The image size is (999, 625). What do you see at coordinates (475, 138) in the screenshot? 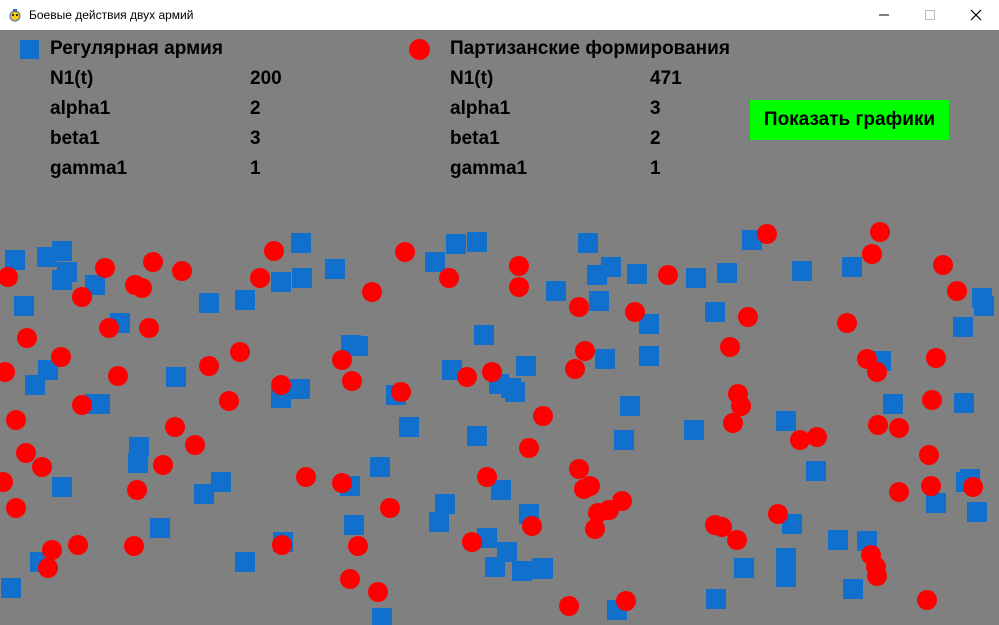
I see `partisans-beta-label: beta1` at bounding box center [475, 138].